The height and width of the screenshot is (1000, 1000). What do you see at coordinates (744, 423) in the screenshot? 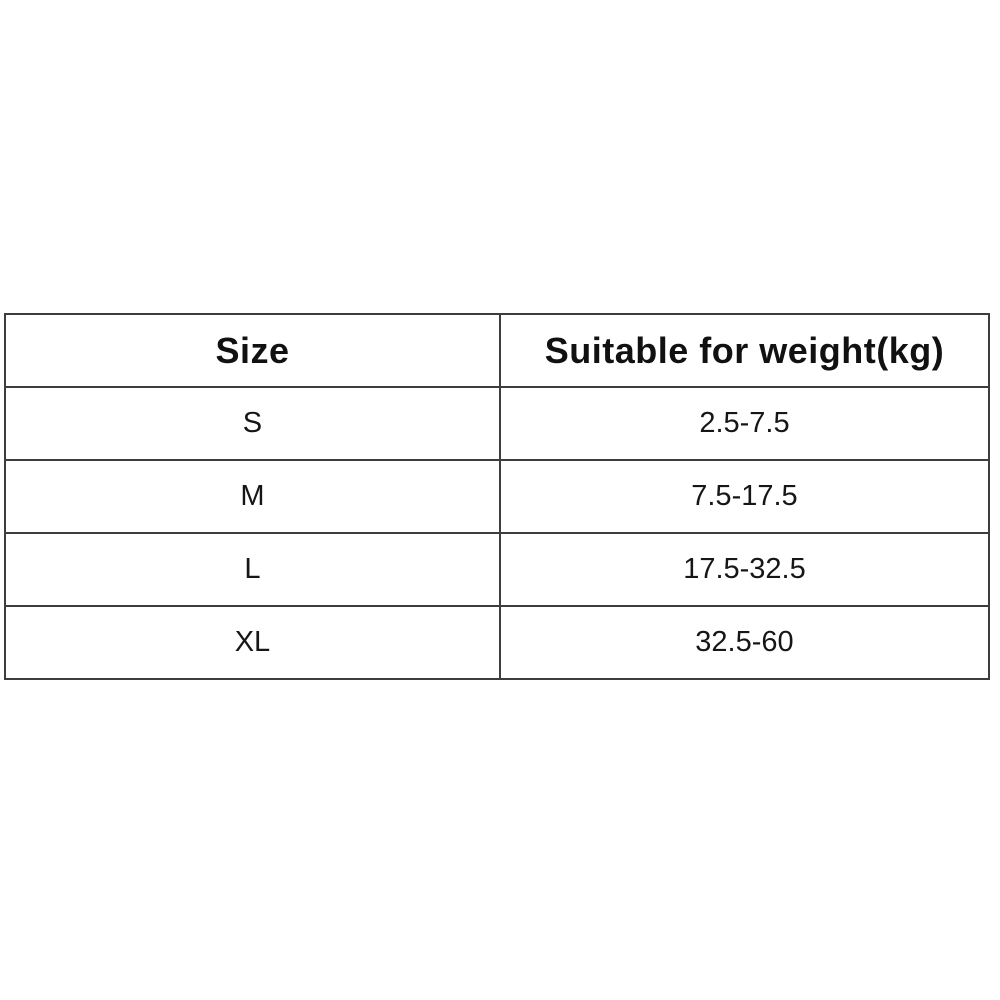
I see `weight-cell: 2.5-7.5` at bounding box center [744, 423].